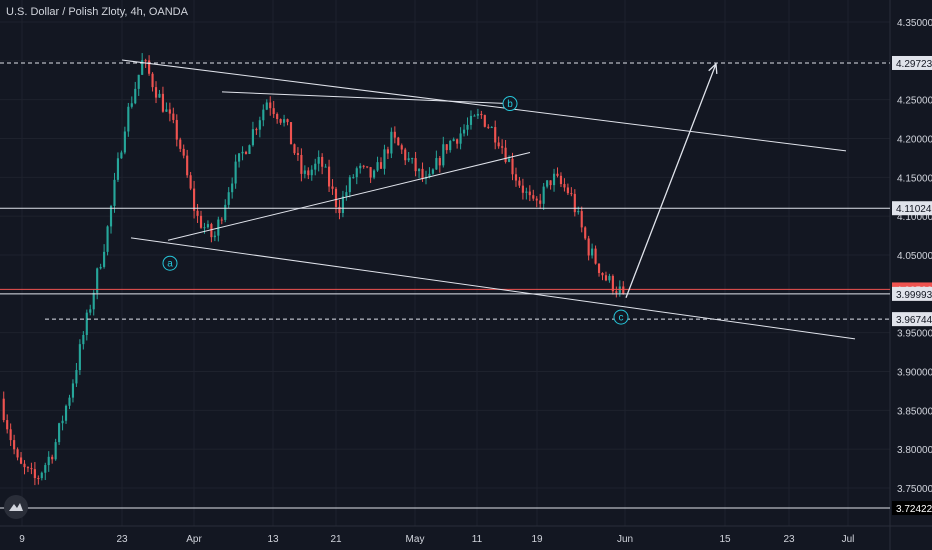 This screenshot has width=932, height=550. Describe the element at coordinates (537, 539) in the screenshot. I see `time-tick-label: 19` at that location.